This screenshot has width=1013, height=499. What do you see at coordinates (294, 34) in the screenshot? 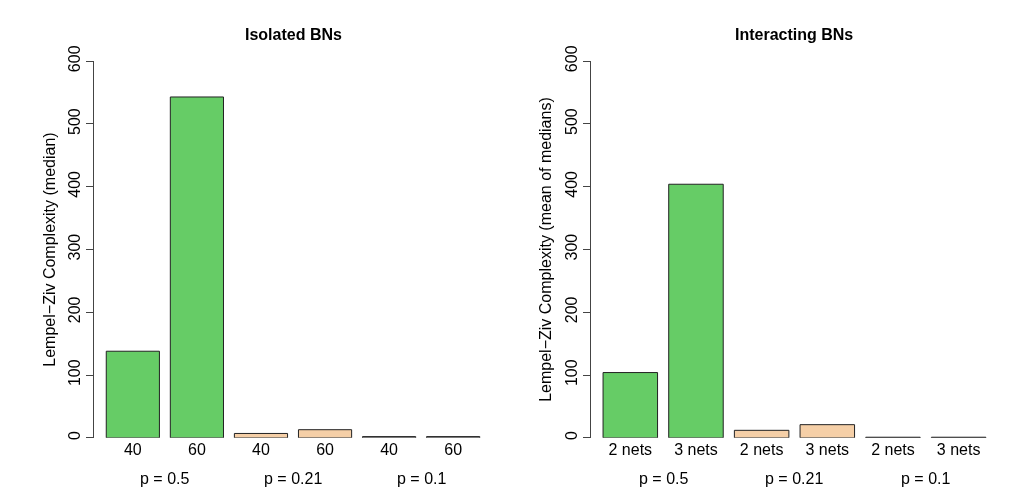
I see `chart-title: Isolated BNs` at bounding box center [294, 34].